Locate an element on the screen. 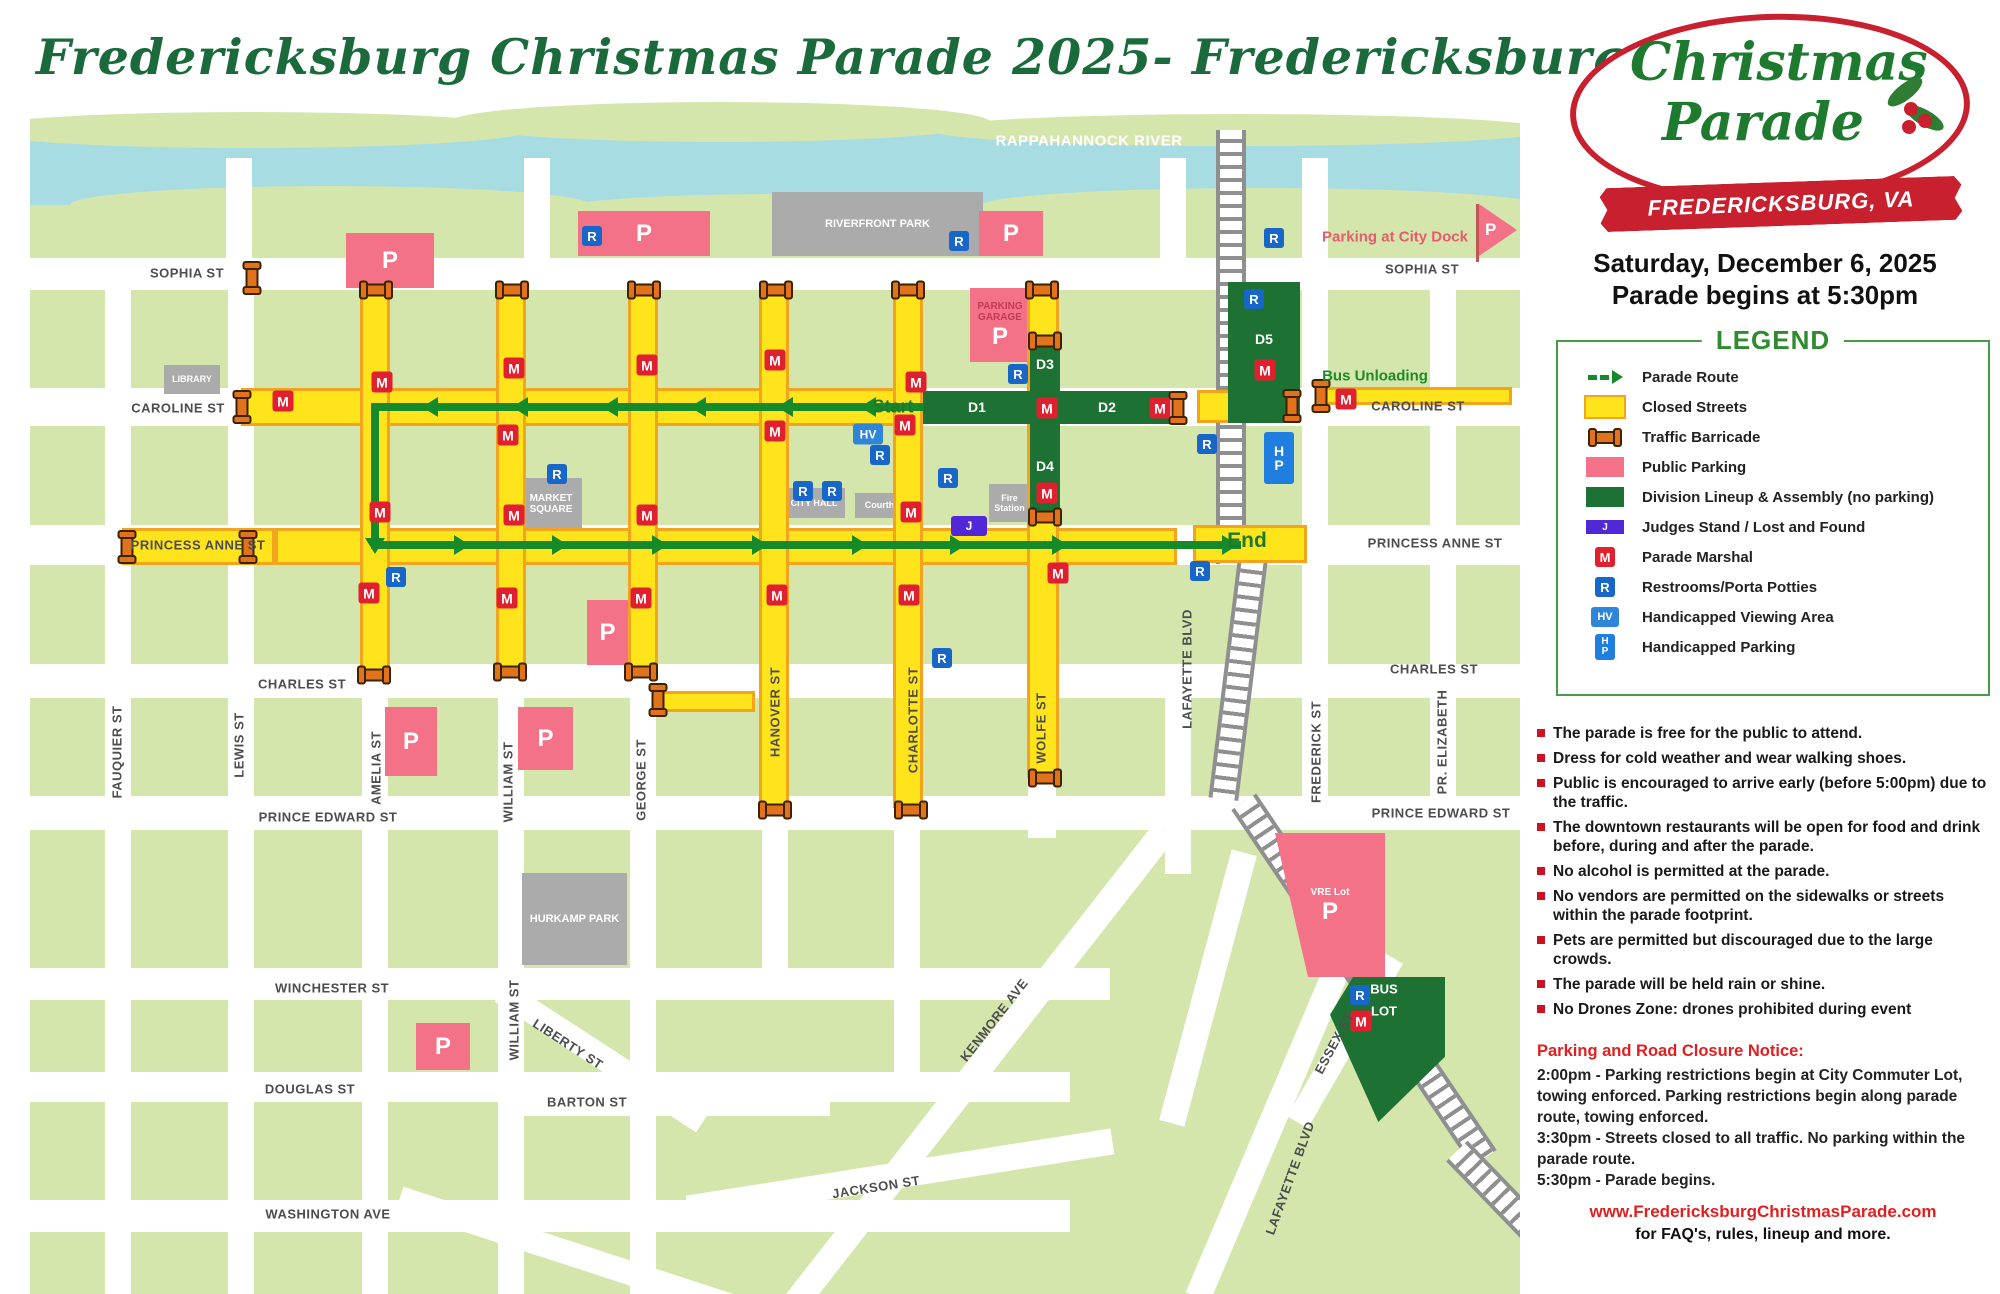  m-legend-icon: M is located at coordinates (1605, 557).